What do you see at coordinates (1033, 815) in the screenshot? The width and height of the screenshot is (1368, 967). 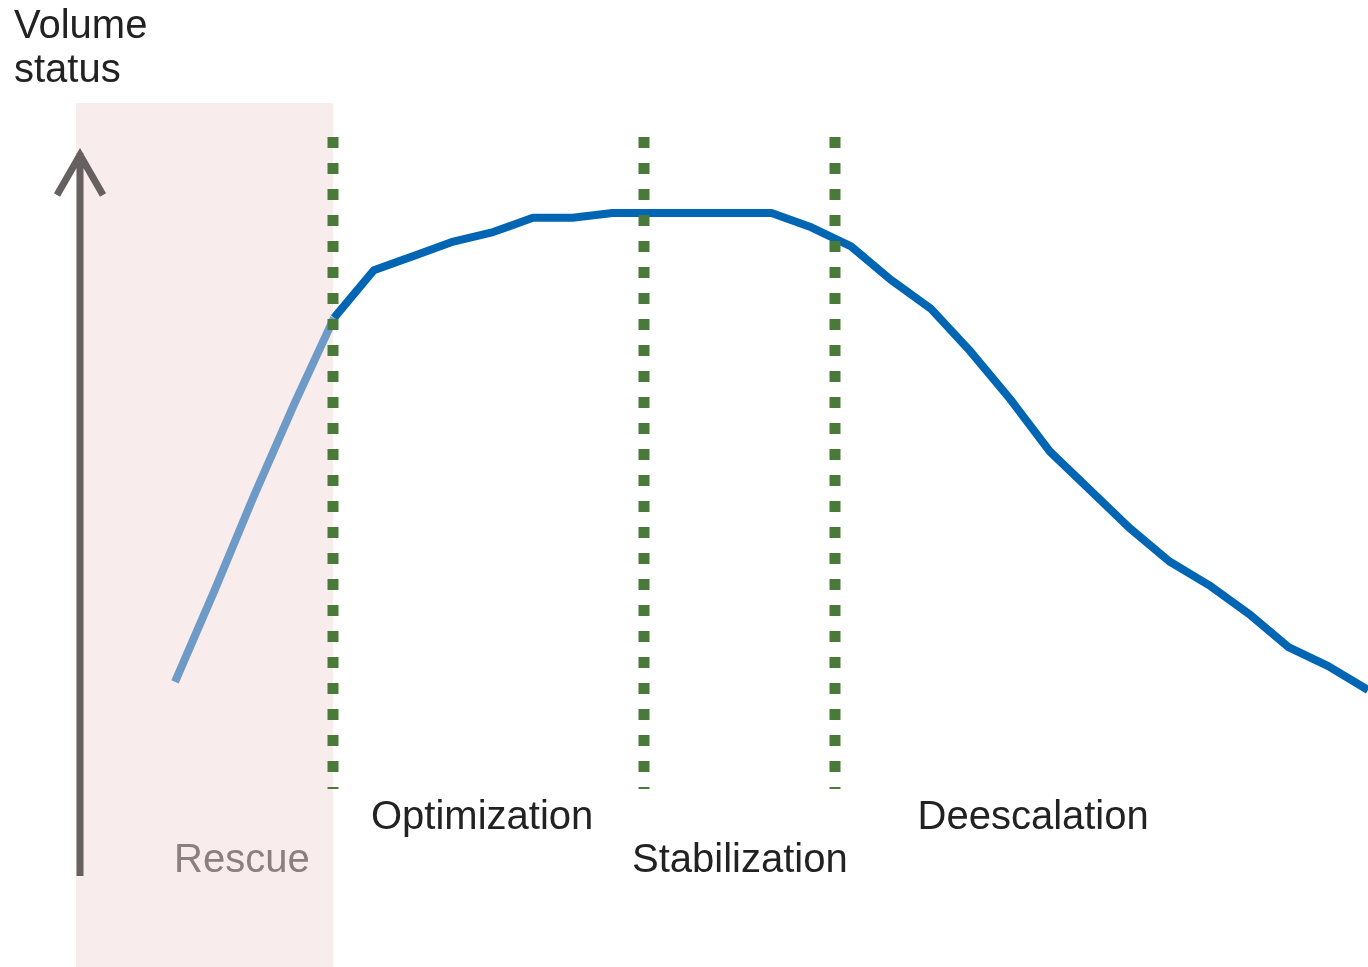 I see `text: Deescalation` at bounding box center [1033, 815].